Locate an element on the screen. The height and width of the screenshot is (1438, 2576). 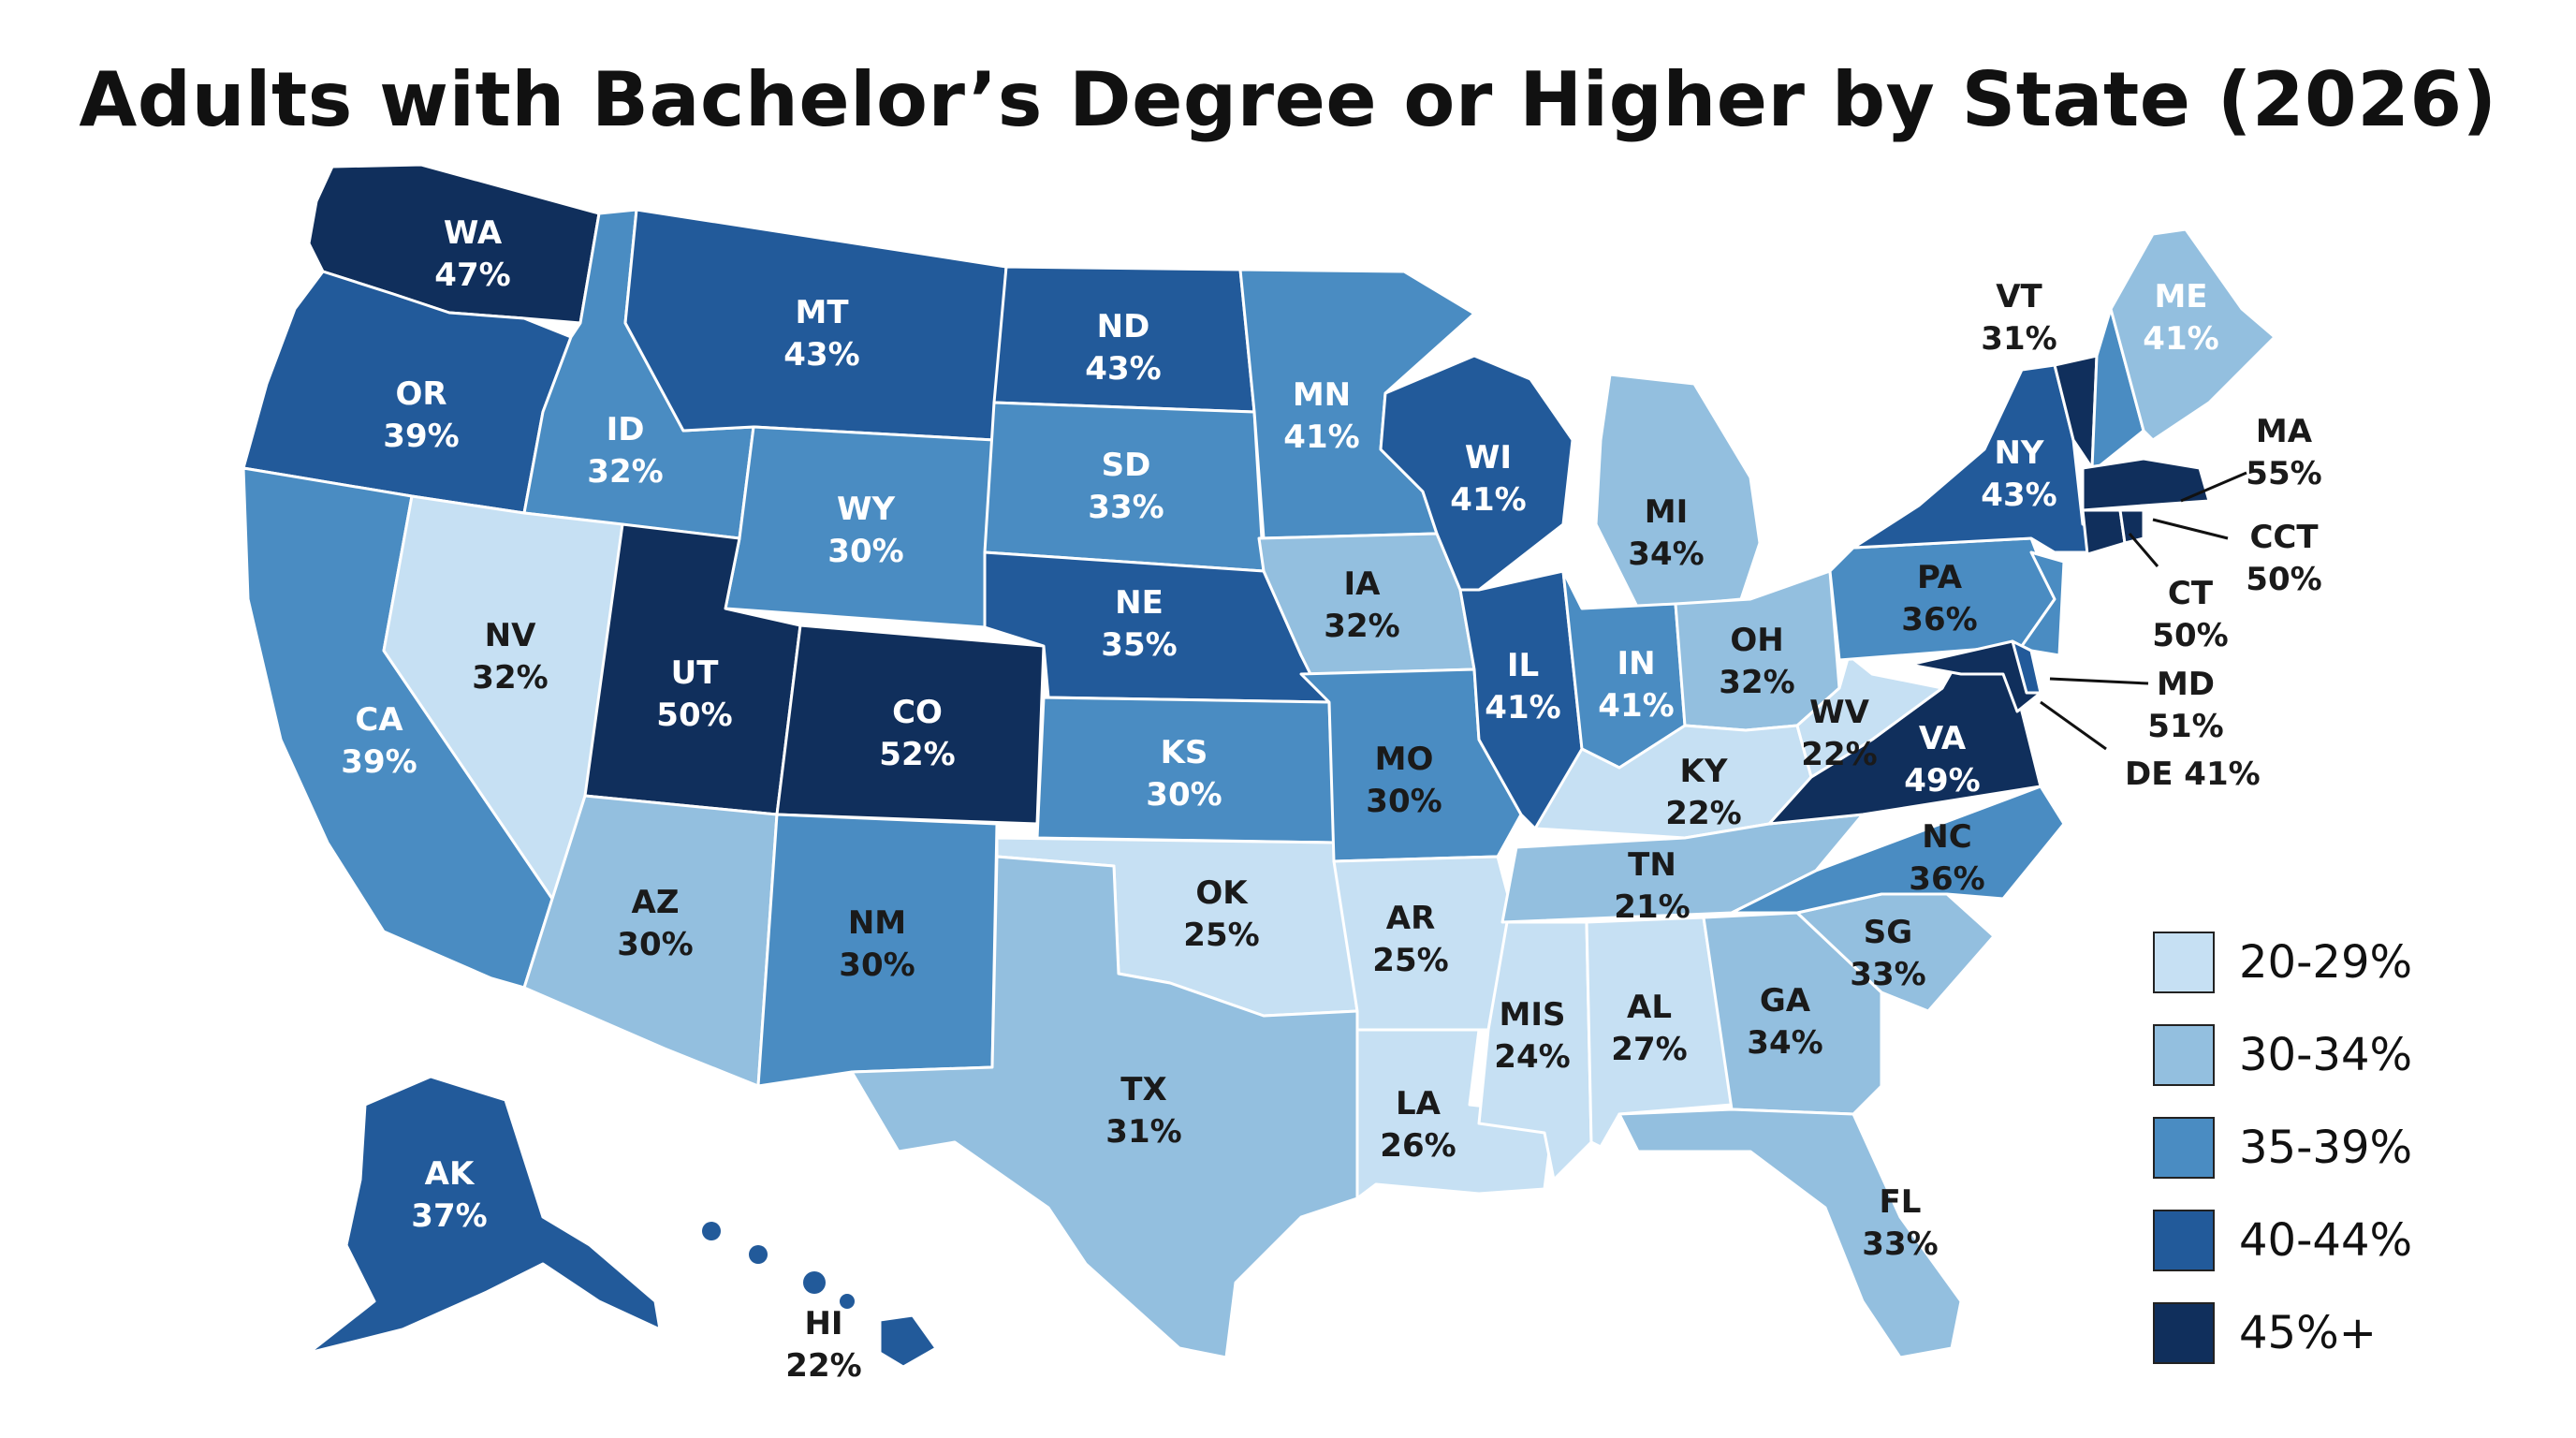
state-LA is located at coordinates (1455, 1114).